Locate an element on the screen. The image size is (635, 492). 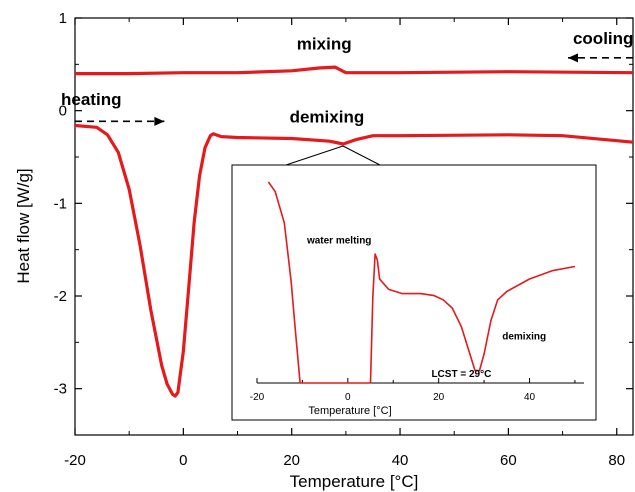
series-line-cooling is located at coordinates (354, 70).